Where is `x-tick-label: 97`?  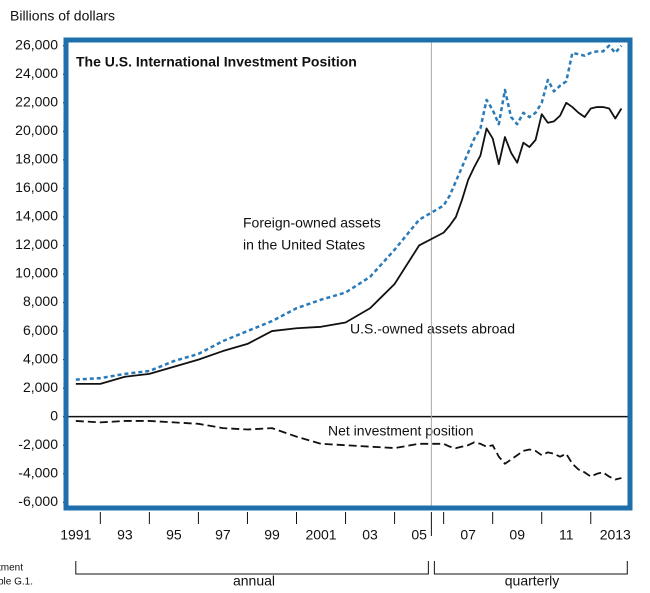 x-tick-label: 97 is located at coordinates (223, 535).